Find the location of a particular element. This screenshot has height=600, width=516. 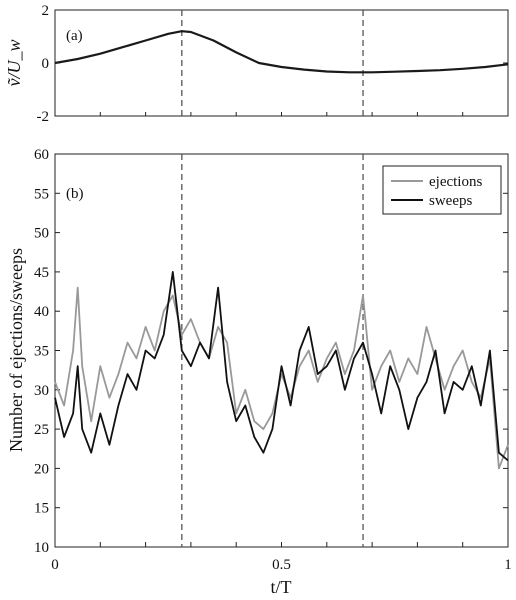

panel-b-label: (b) is located at coordinates (75, 194).